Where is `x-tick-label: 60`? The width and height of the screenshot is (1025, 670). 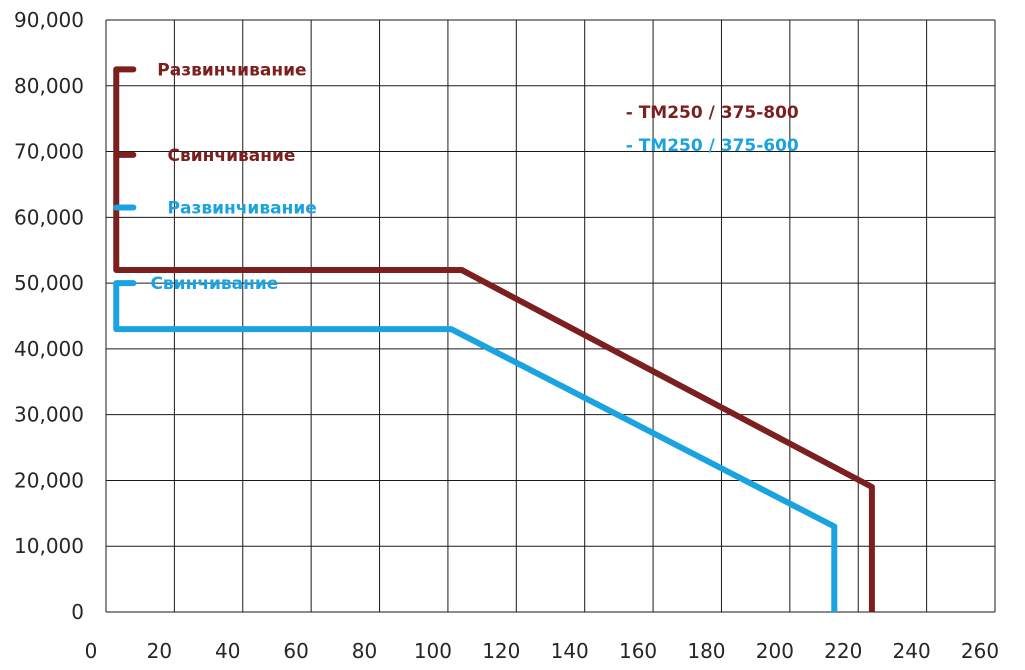 x-tick-label: 60 is located at coordinates (295, 651).